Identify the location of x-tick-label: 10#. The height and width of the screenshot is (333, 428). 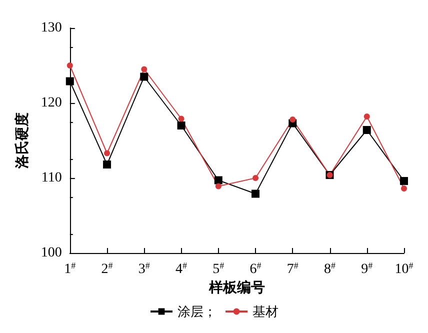
(404, 268).